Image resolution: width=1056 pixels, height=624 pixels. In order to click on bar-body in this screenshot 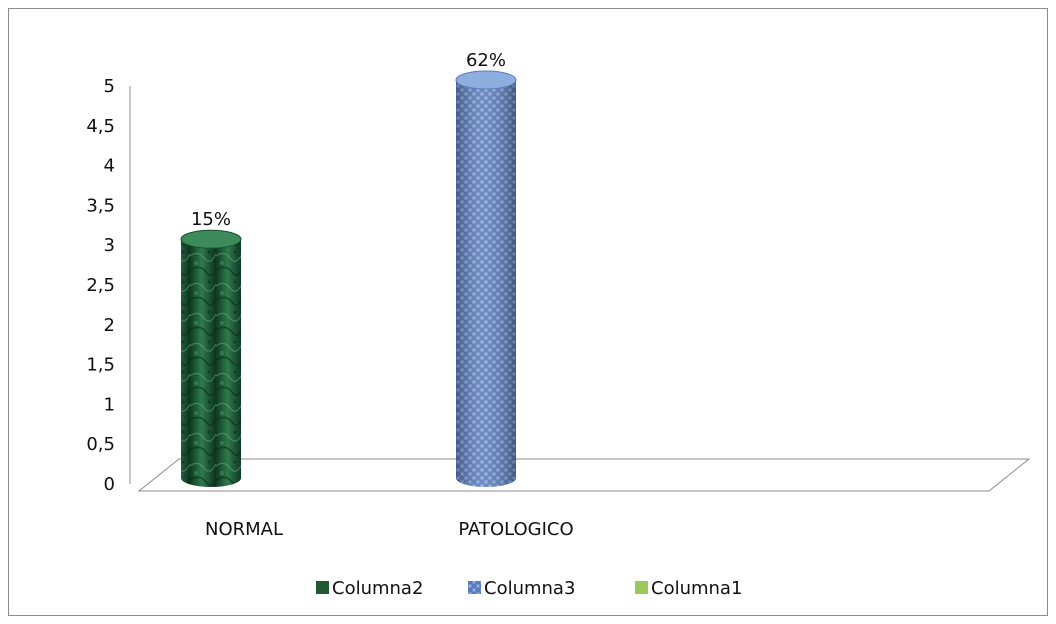, I will do `click(211, 363)`.